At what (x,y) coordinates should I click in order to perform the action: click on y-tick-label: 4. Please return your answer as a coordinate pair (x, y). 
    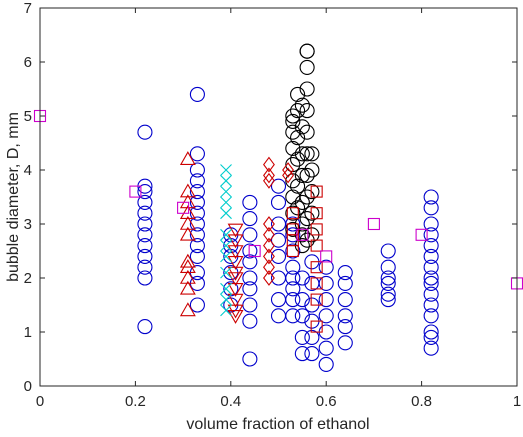
    Looking at the image, I should click on (28, 170).